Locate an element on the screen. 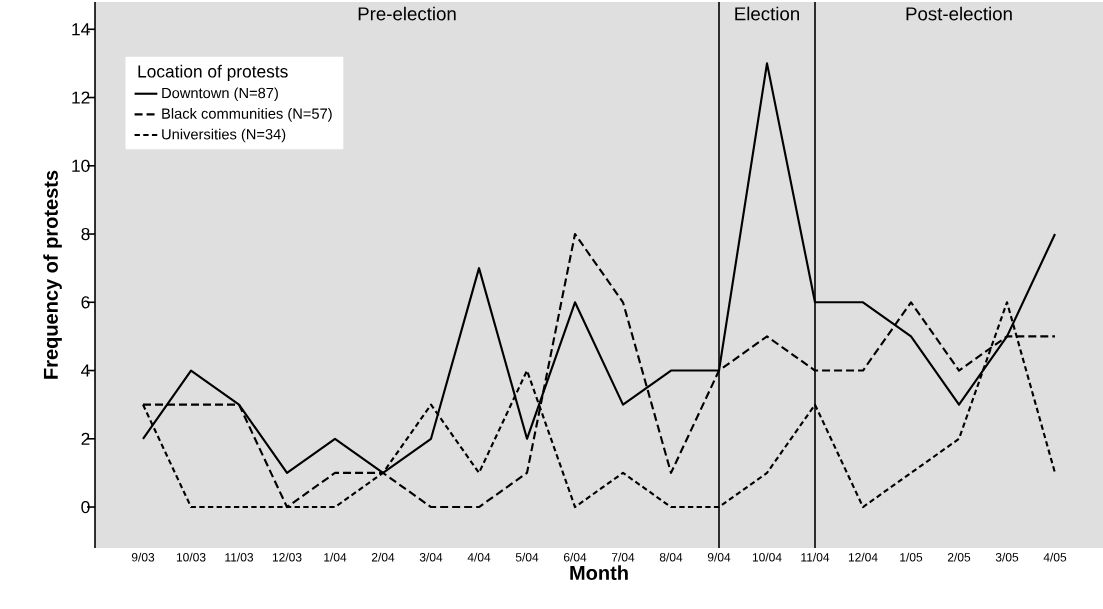  x-tick-label: 12/04 is located at coordinates (863, 557).